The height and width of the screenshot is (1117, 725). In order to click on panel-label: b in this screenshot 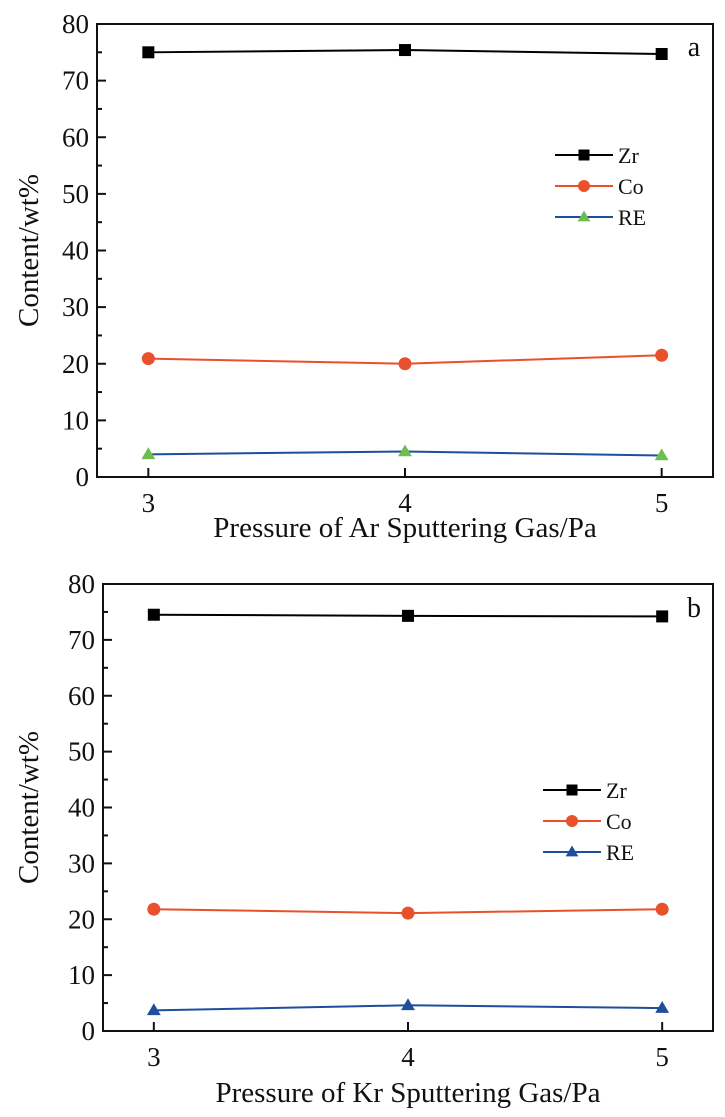, I will do `click(694, 608)`.